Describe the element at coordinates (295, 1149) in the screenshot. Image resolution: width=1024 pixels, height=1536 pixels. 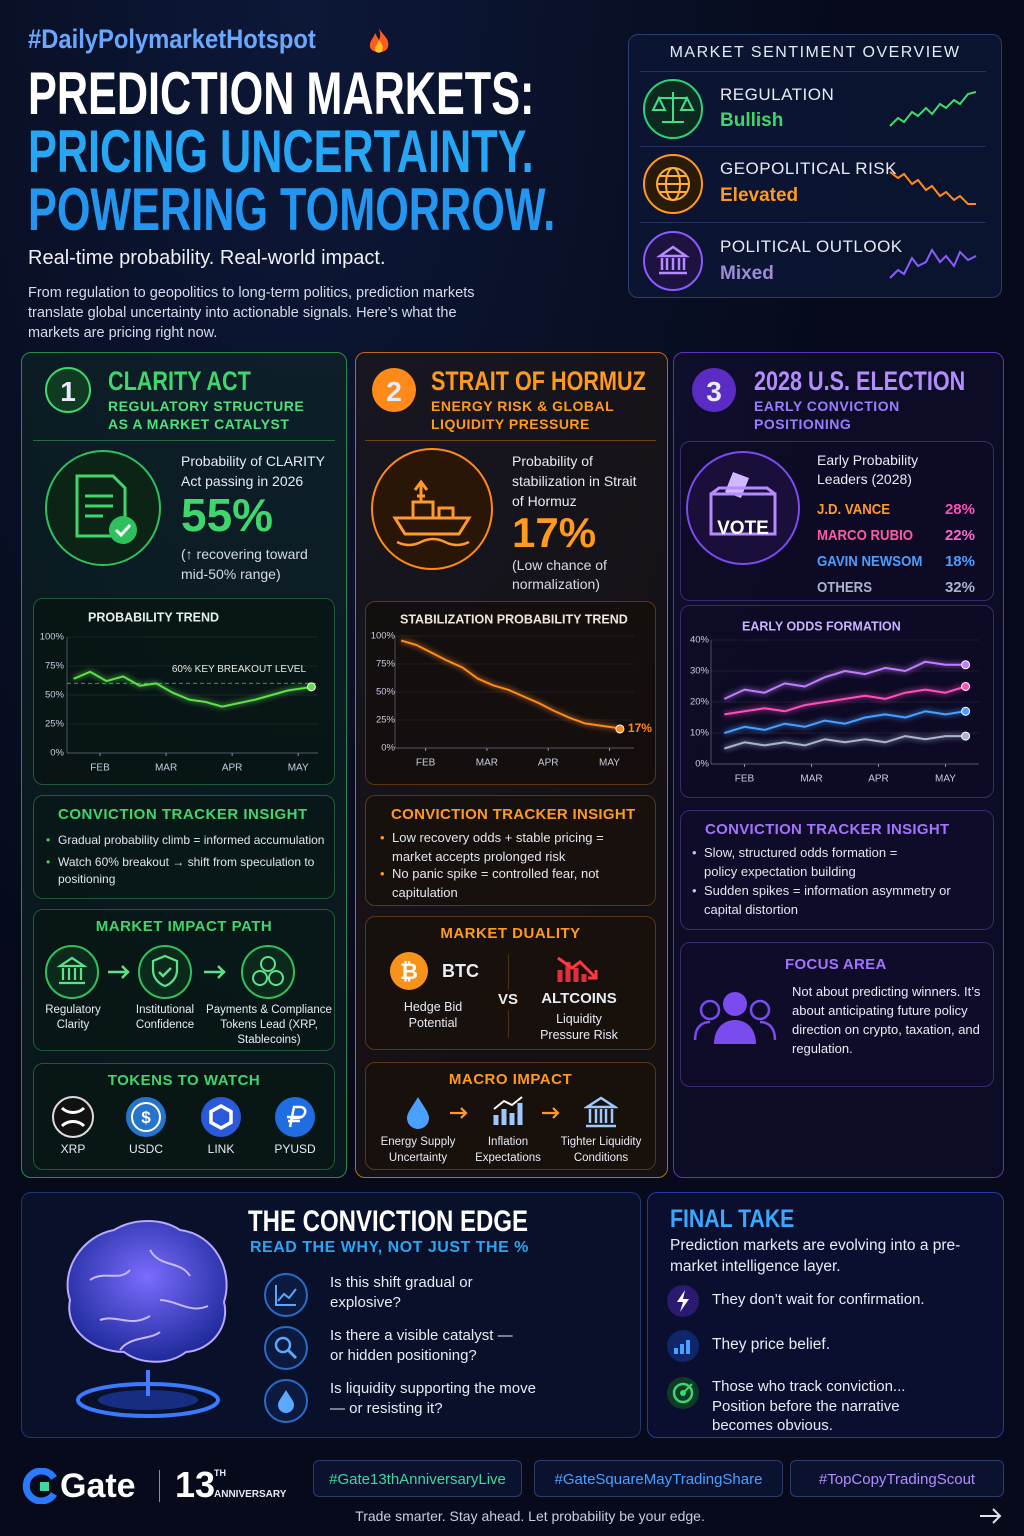
I see `token-label: PYUSD` at that location.